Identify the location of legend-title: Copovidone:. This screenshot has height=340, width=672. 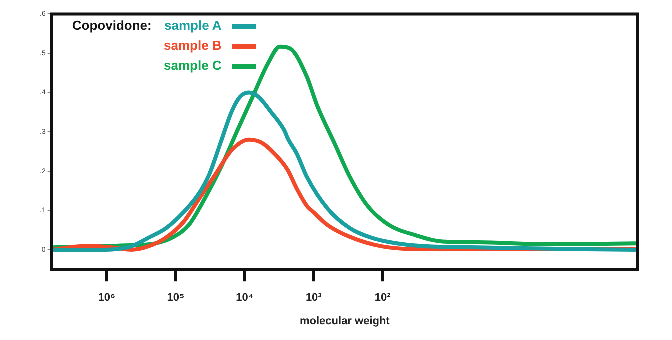
(111, 26).